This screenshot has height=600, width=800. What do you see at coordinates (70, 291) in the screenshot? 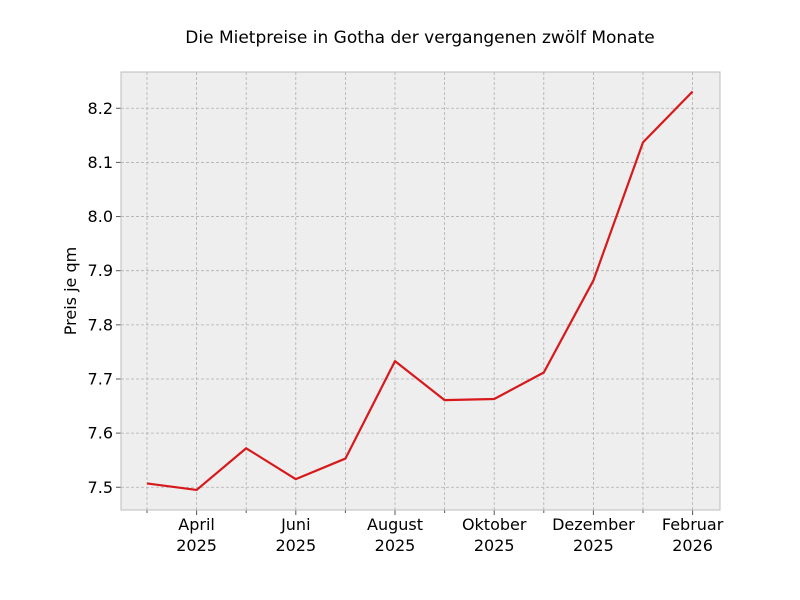
I see `y-axis-label: Preis je qm` at bounding box center [70, 291].